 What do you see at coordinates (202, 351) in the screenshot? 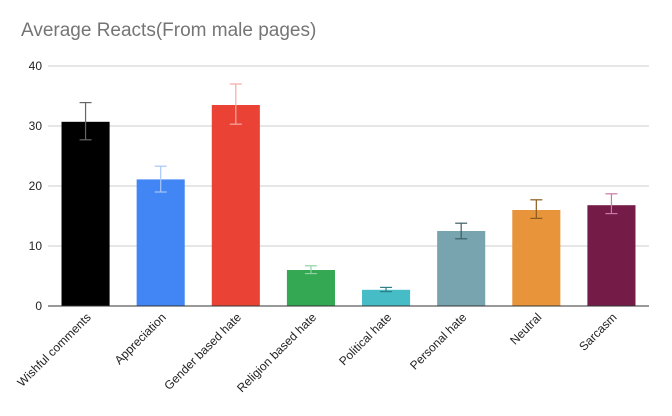
I see `x-tick-label: Gender based hate` at bounding box center [202, 351].